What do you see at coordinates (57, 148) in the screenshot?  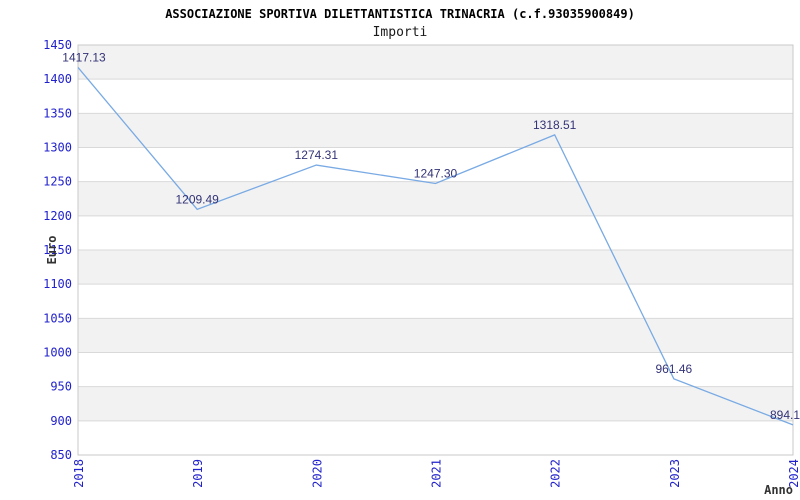 I see `y-tick-label: 1300` at bounding box center [57, 148].